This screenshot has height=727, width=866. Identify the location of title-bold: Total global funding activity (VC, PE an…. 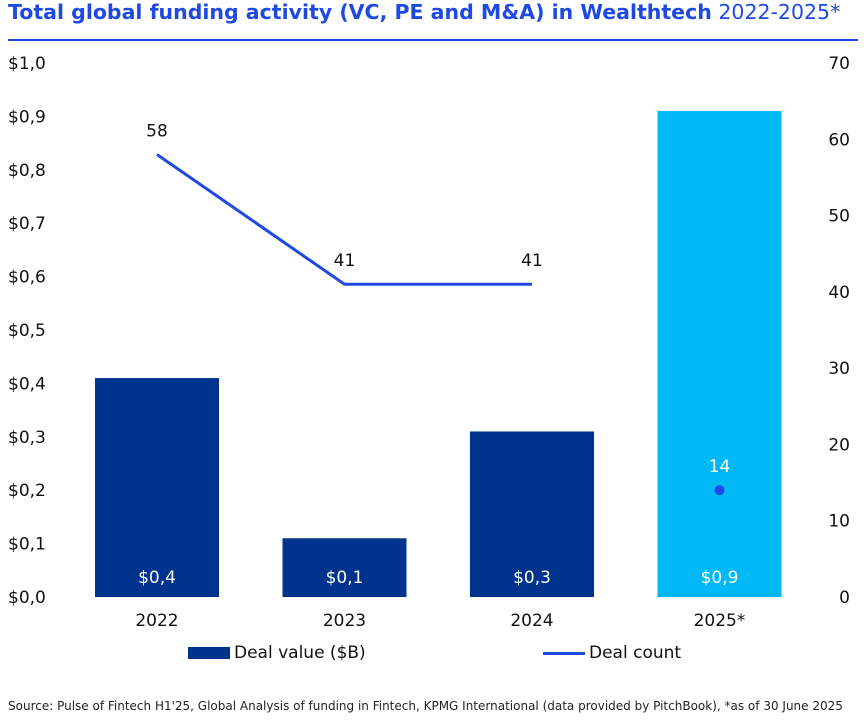
(360, 12).